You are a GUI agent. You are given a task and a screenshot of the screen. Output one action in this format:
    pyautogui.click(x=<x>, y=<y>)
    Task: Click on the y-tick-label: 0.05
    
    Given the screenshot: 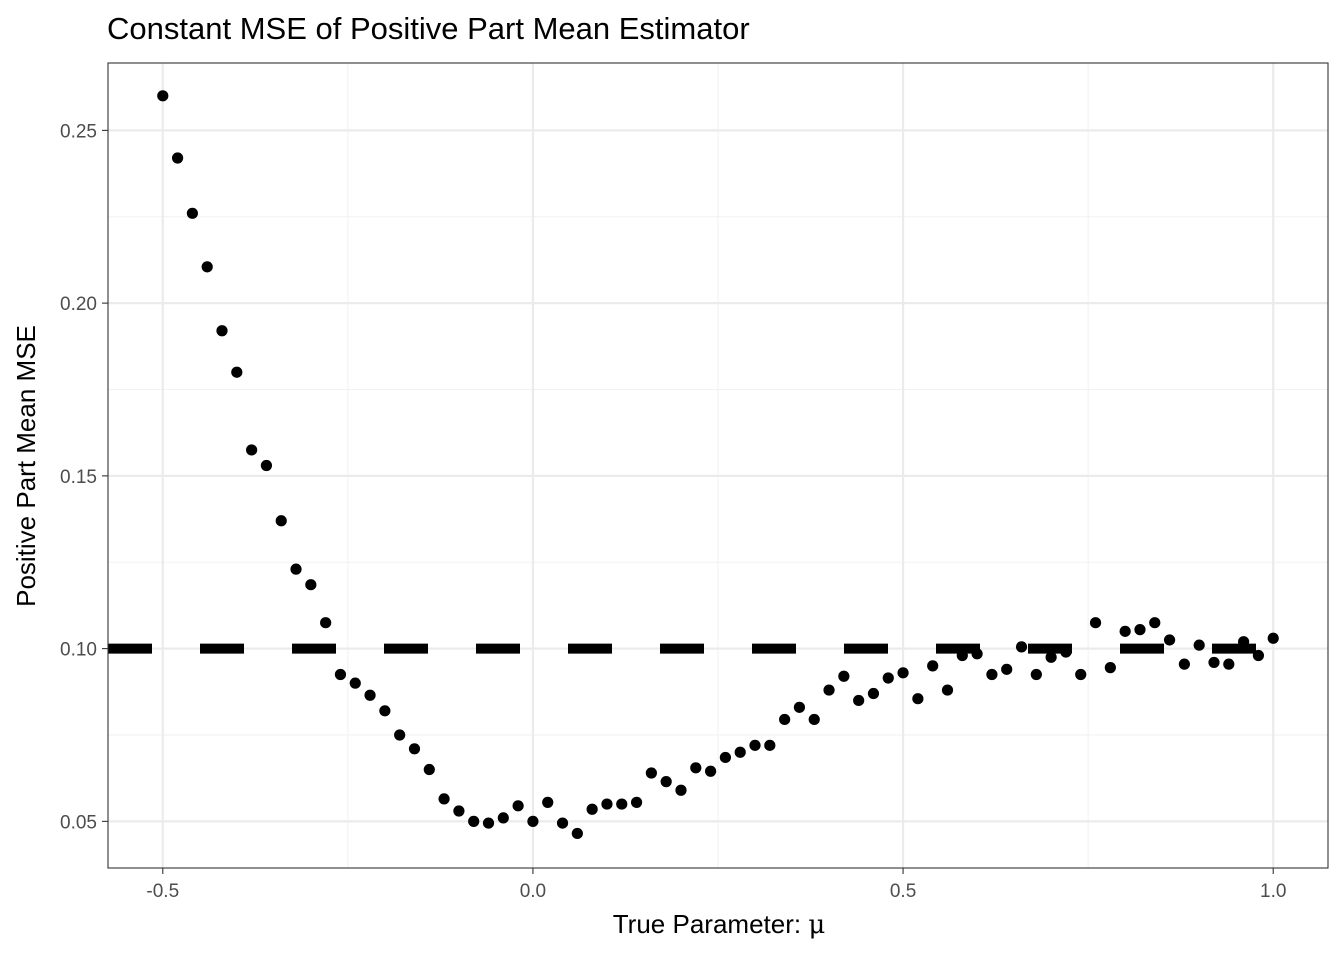 What is the action you would take?
    pyautogui.click(x=78, y=822)
    